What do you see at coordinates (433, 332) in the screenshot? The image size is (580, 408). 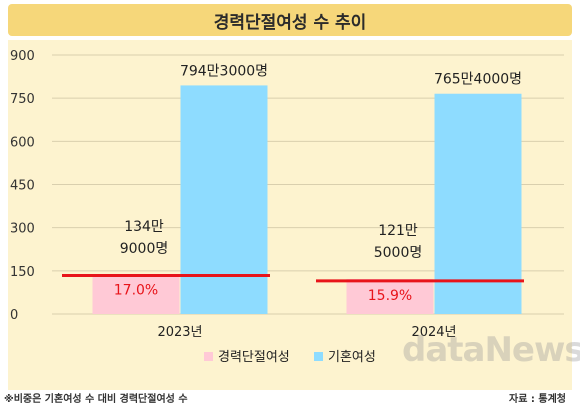 I see `x-tick-label: 2024년` at bounding box center [433, 332].